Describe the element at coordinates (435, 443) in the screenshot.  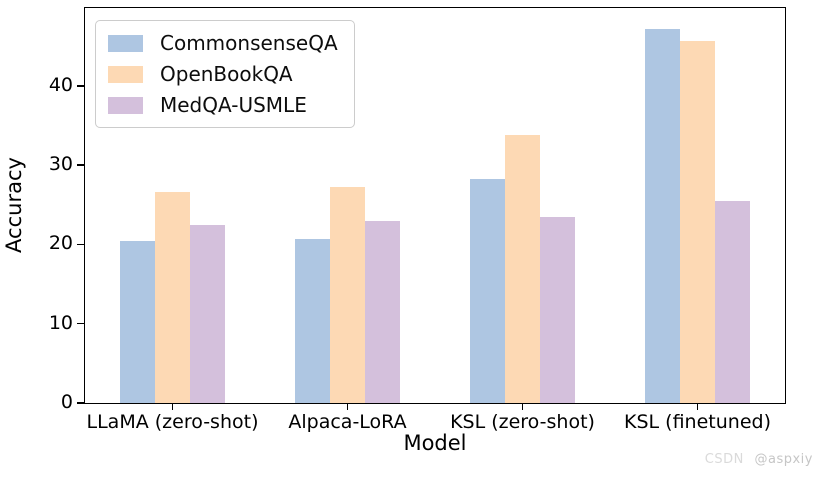
I see `x-axis-label: Model` at that location.